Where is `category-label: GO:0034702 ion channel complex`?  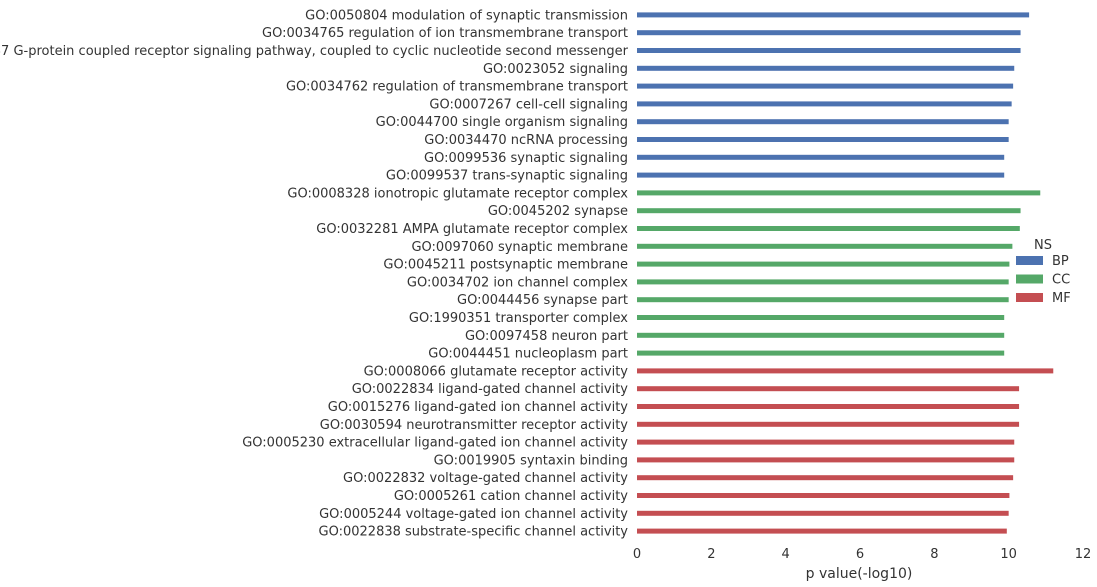 category-label: GO:0034702 ion channel complex is located at coordinates (517, 282).